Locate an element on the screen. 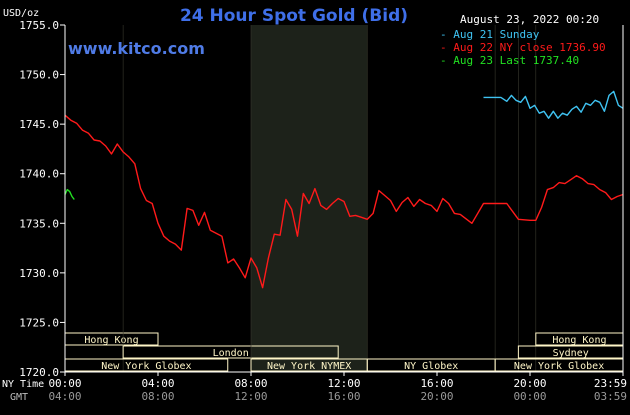 Image resolution: width=630 pixels, height=415 pixels. legend-label: Aug 23 Last 1737.40 is located at coordinates (516, 60).